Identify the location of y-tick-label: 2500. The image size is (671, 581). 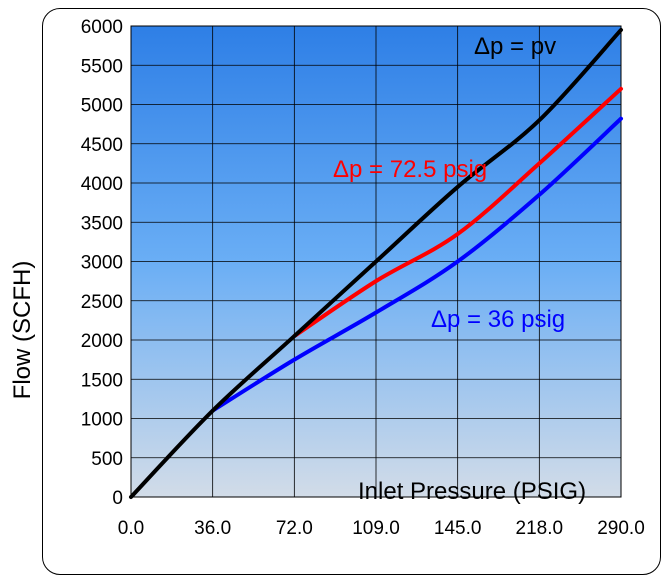
(102, 302).